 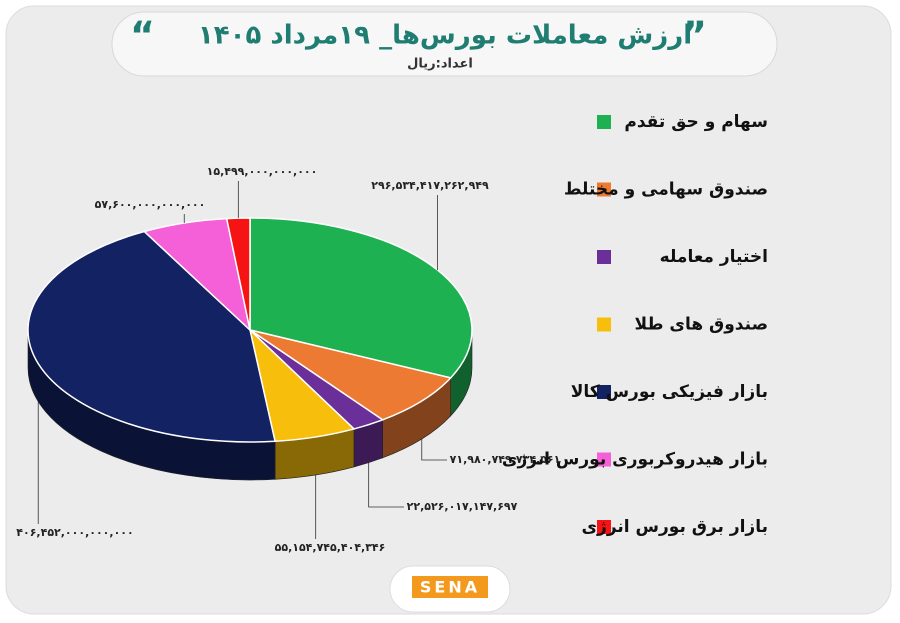 What do you see at coordinates (635, 460) in the screenshot?
I see `legend-label: بازار هیدروکربوری بورس انرژی` at bounding box center [635, 460].